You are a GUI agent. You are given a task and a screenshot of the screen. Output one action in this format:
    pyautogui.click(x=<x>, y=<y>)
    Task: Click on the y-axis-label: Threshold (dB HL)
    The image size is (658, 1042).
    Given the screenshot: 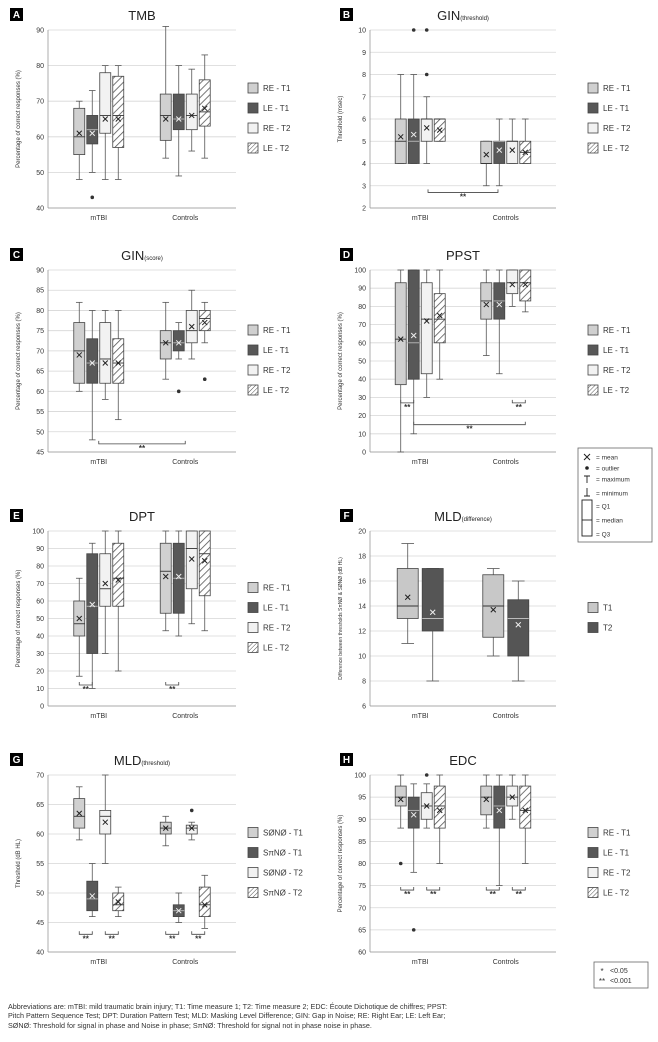 What is the action you would take?
    pyautogui.click(x=19, y=863)
    